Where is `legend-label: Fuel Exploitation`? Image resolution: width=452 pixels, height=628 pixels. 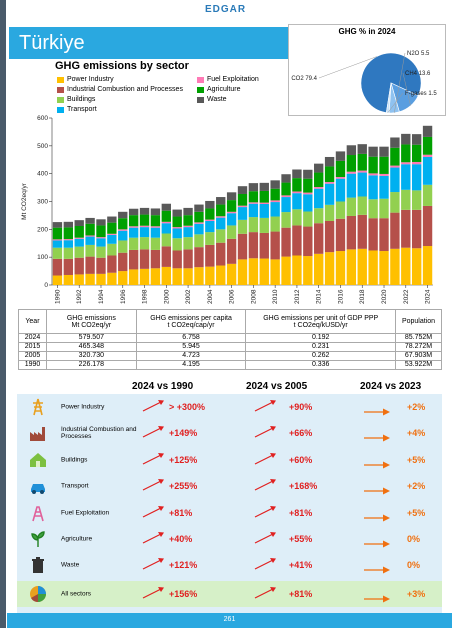
legend-label: Fuel Exploitation is located at coordinates (233, 79).